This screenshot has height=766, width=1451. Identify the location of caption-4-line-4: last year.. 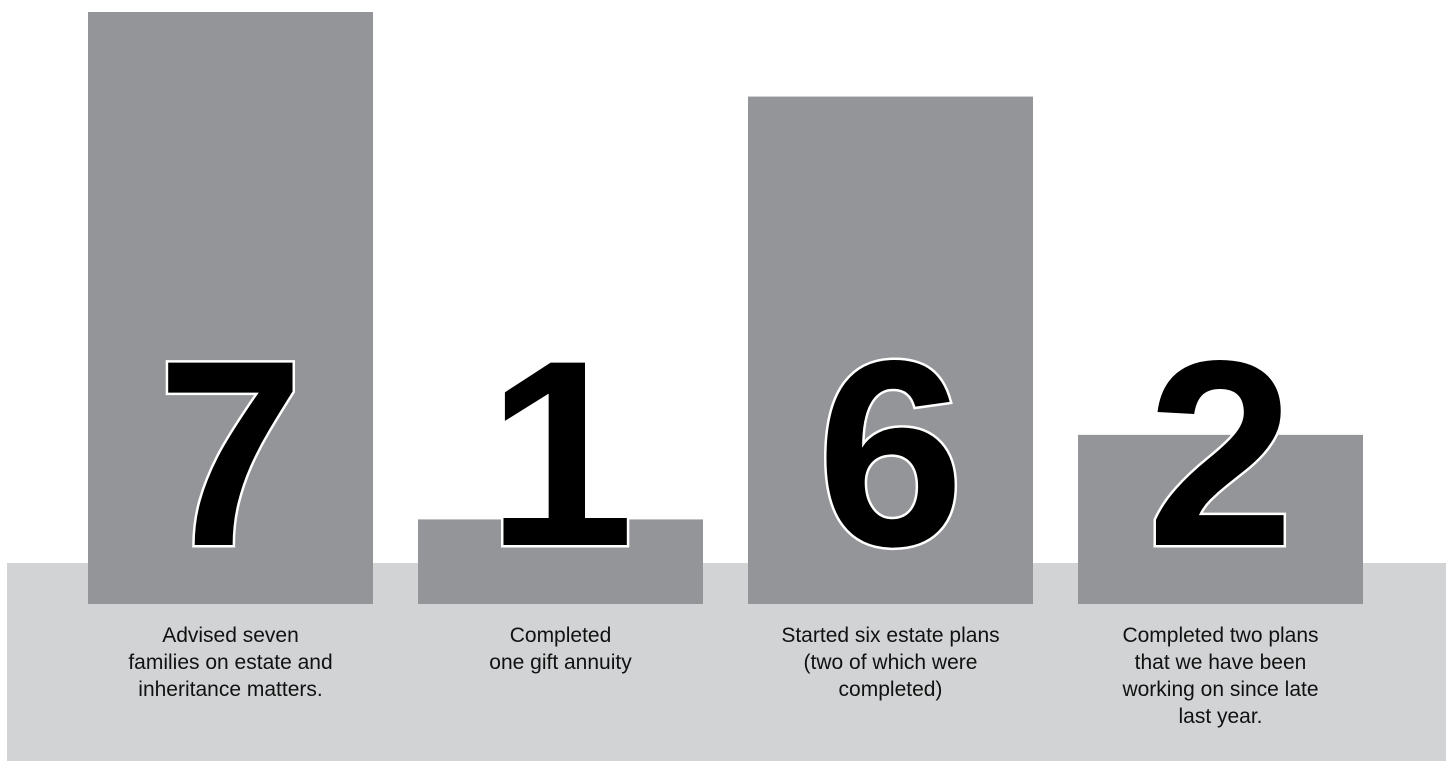
(1220, 716).